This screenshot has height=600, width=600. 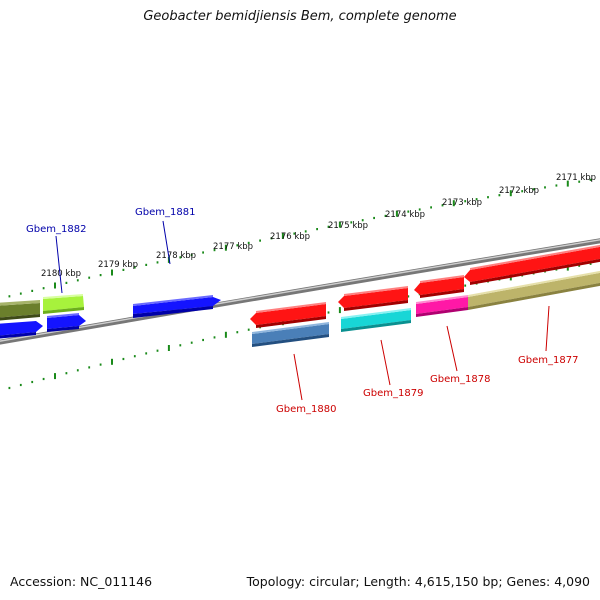 What do you see at coordinates (519, 191) in the screenshot?
I see `tick-label: 2172 kbp` at bounding box center [519, 191].